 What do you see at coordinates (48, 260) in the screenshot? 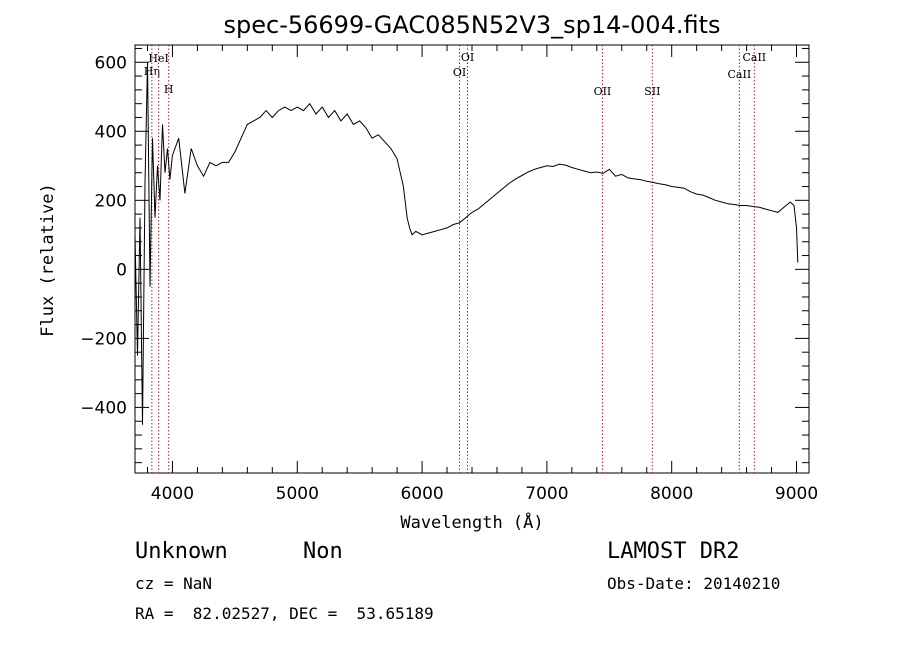
I see `y-axis-label: Flux (relative)` at bounding box center [48, 260].